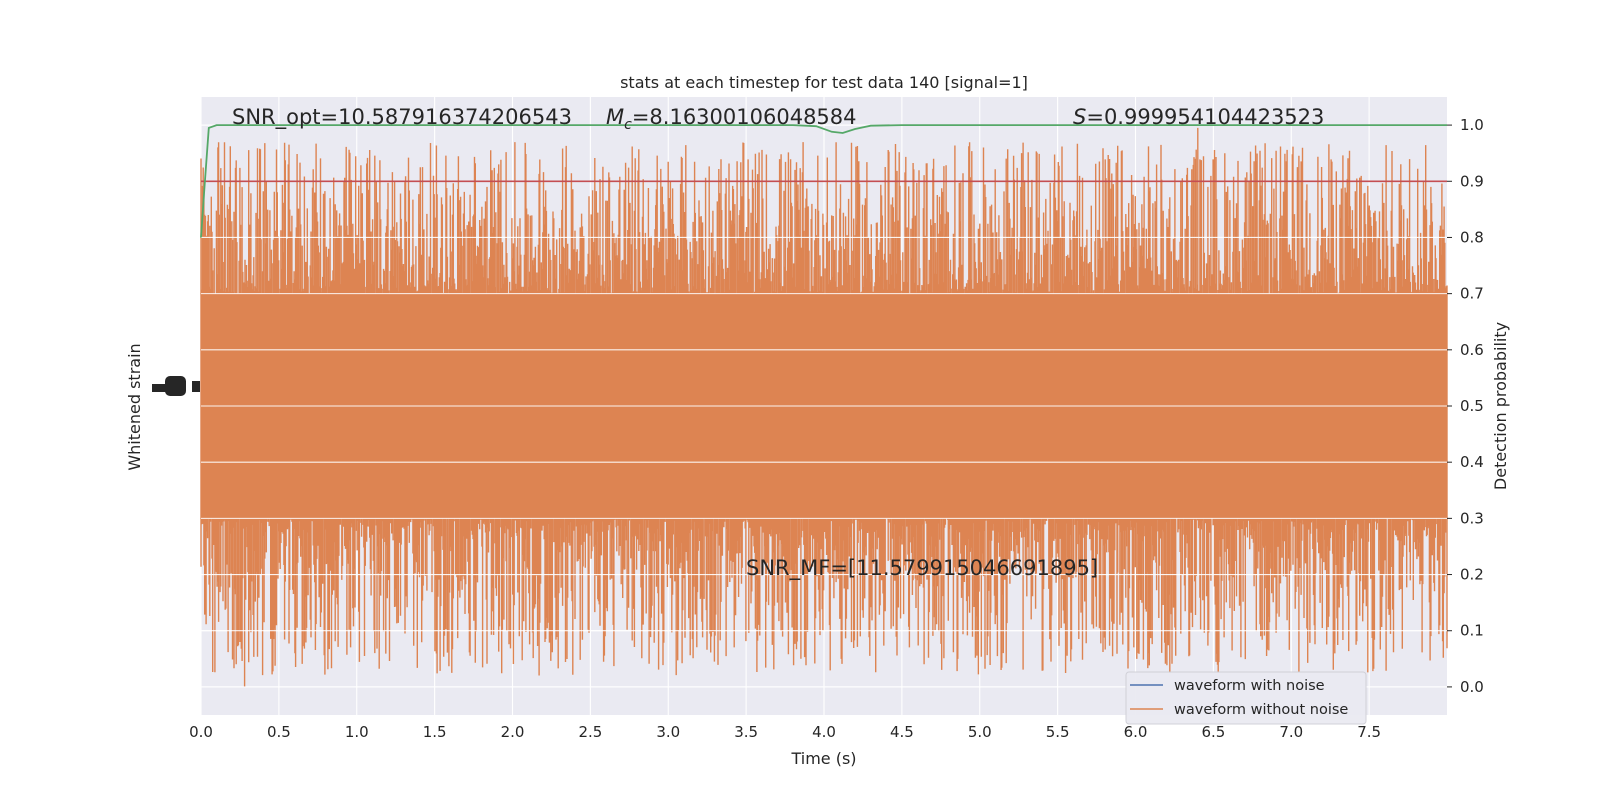 Image resolution: width=1600 pixels, height=804 pixels. Describe the element at coordinates (1261, 710) in the screenshot. I see `legend-label-without-noise: waveform without noise` at that location.